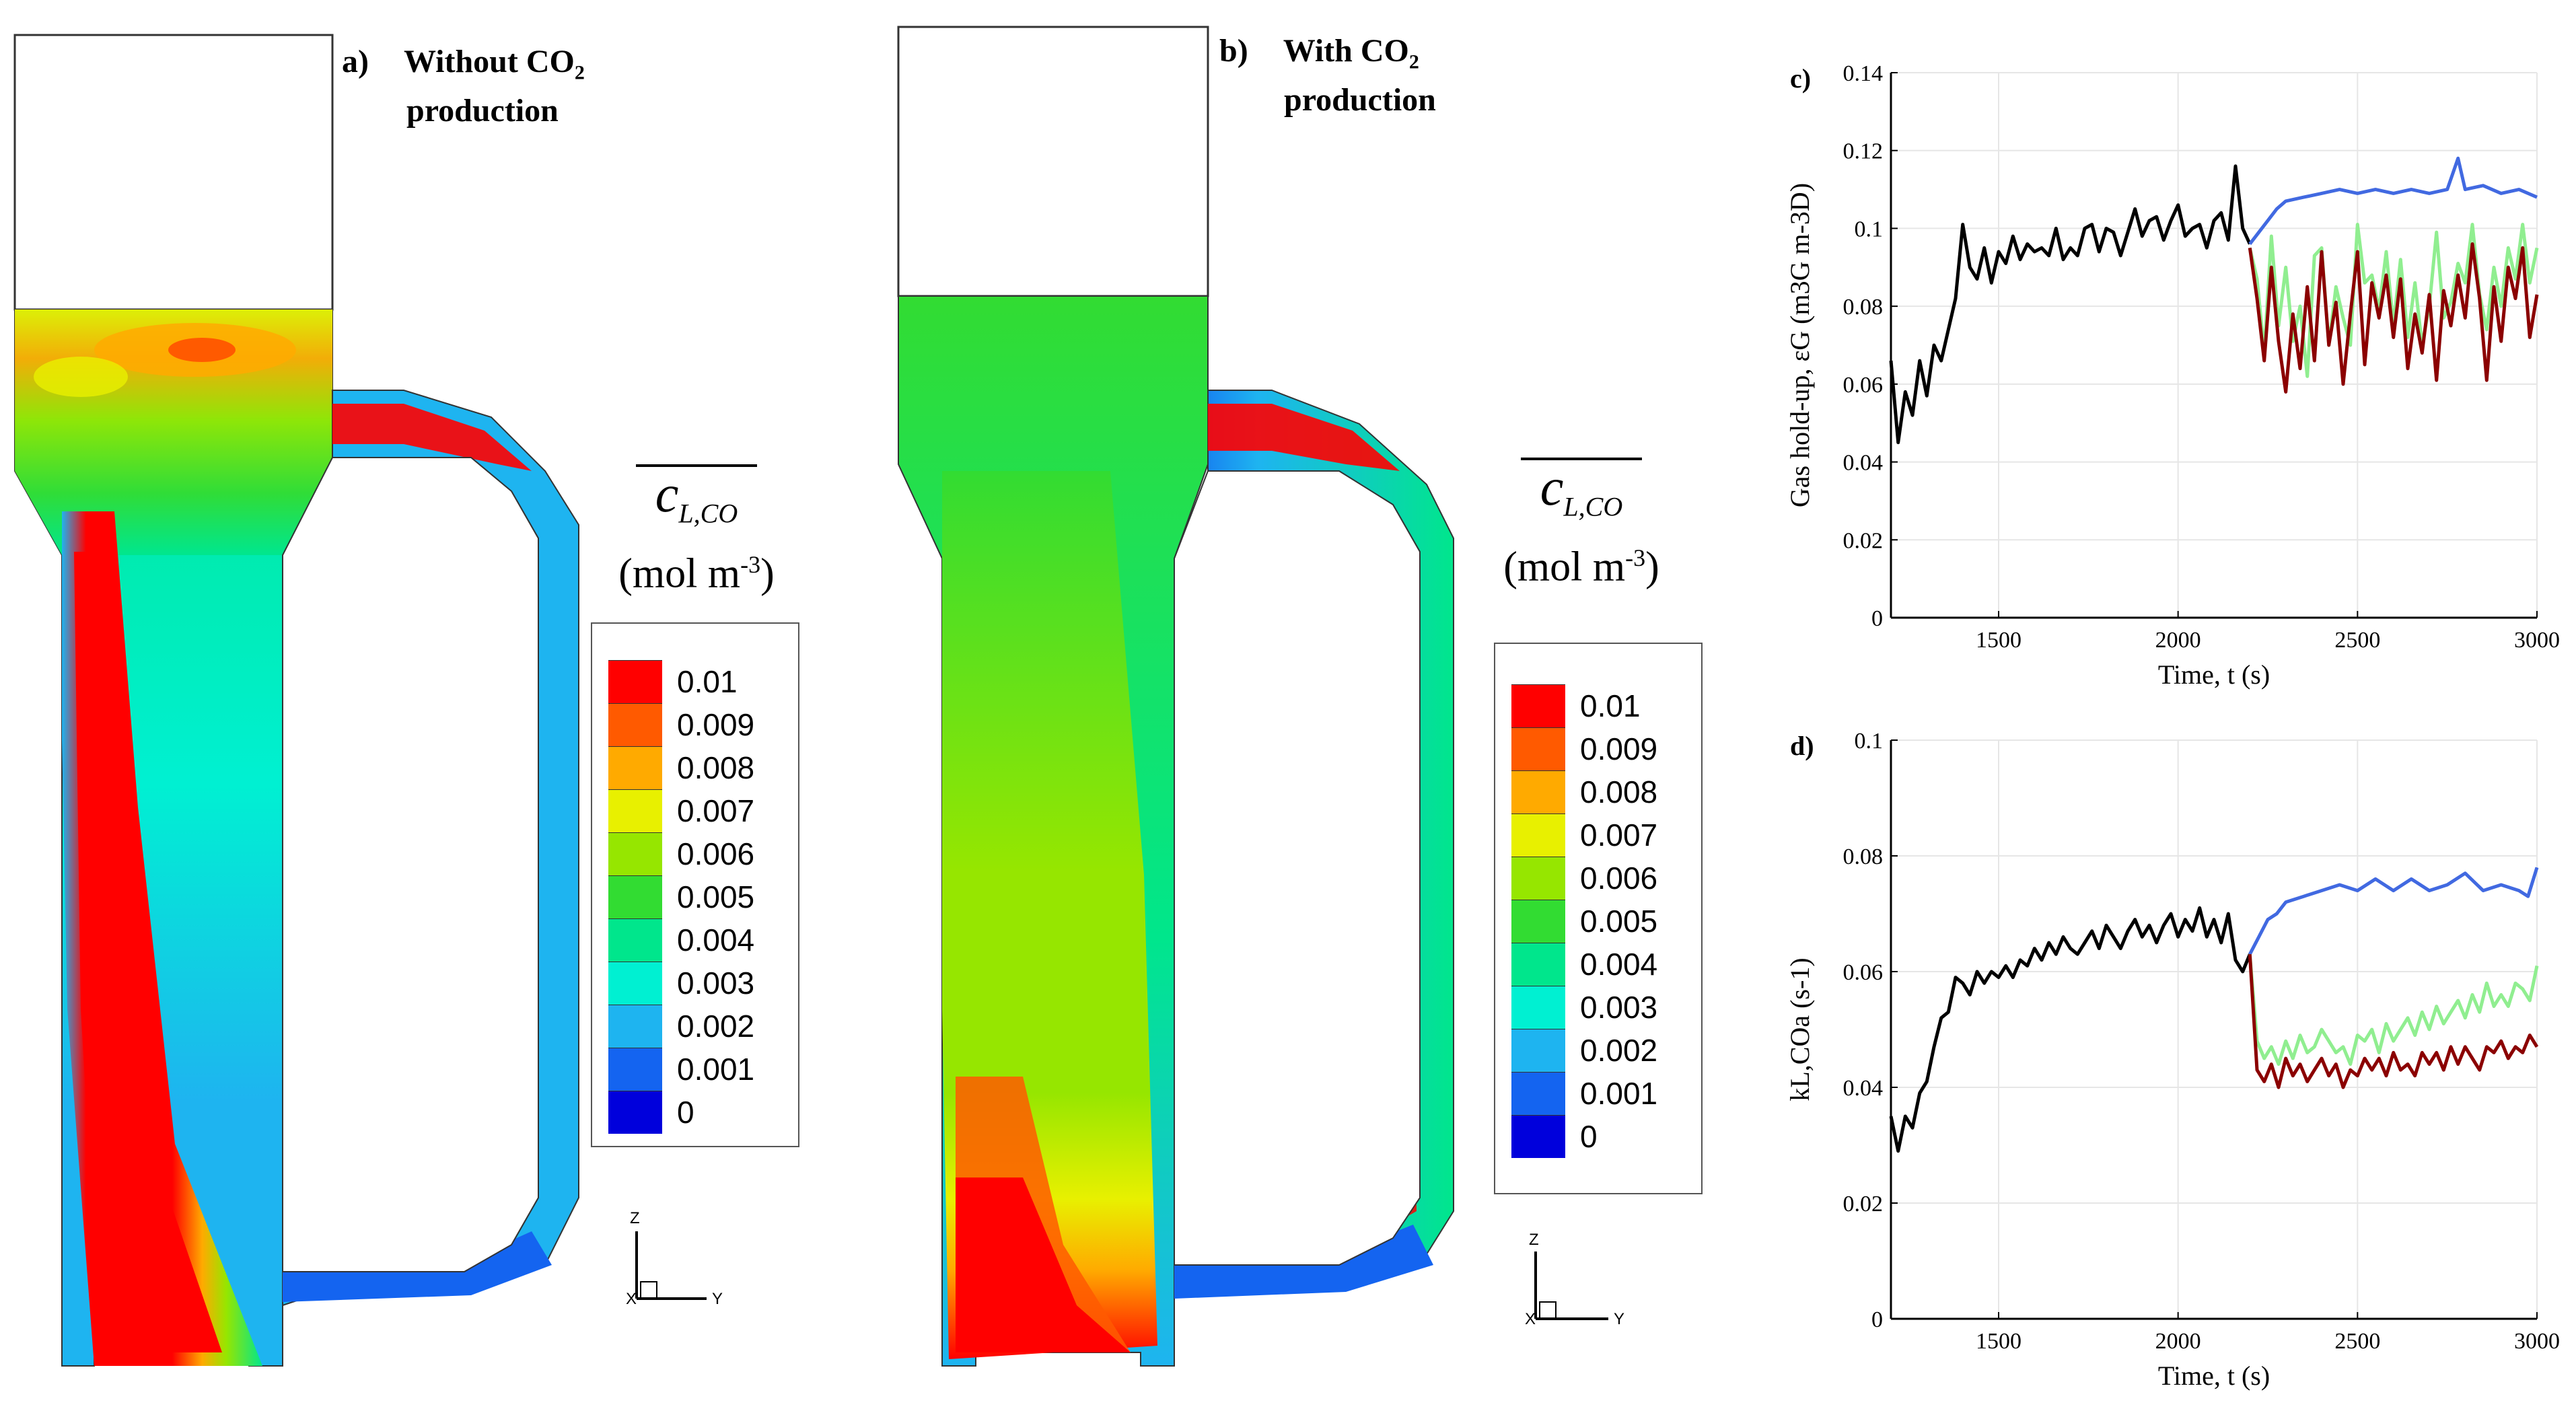 Image resolution: width=2576 pixels, height=1413 pixels. Describe the element at coordinates (489, 61) in the screenshot. I see `panel-a-title-line1: Without CO` at that location.